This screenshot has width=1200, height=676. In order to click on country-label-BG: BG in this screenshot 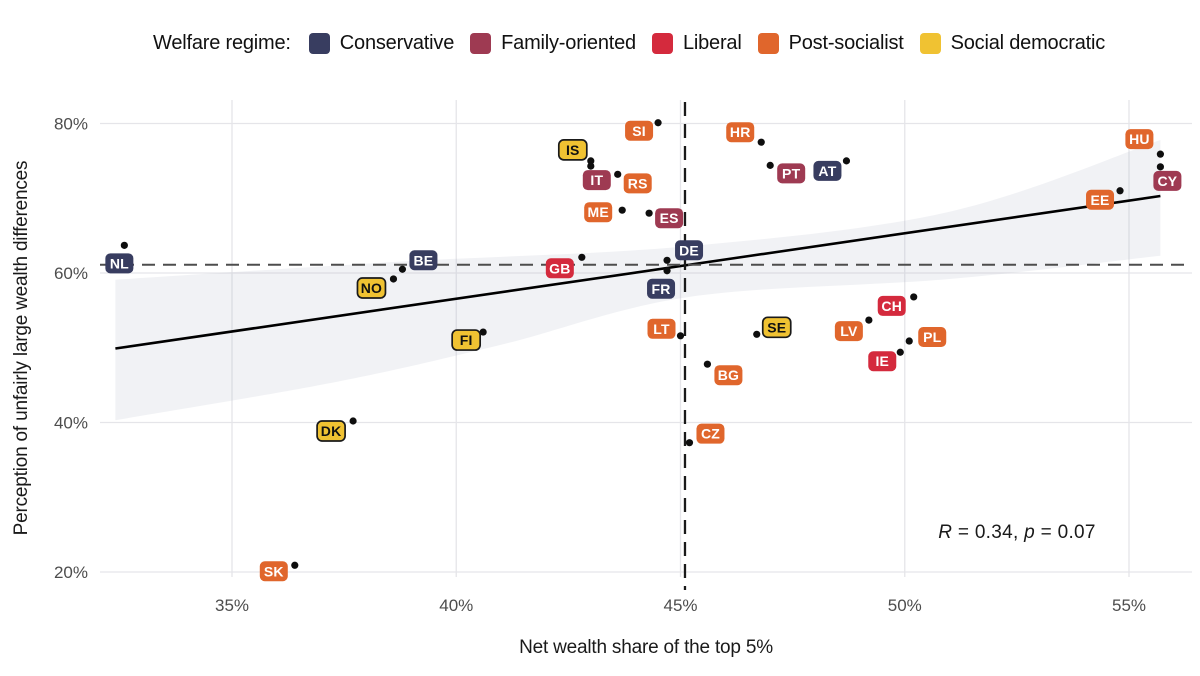, I will do `click(728, 375)`.